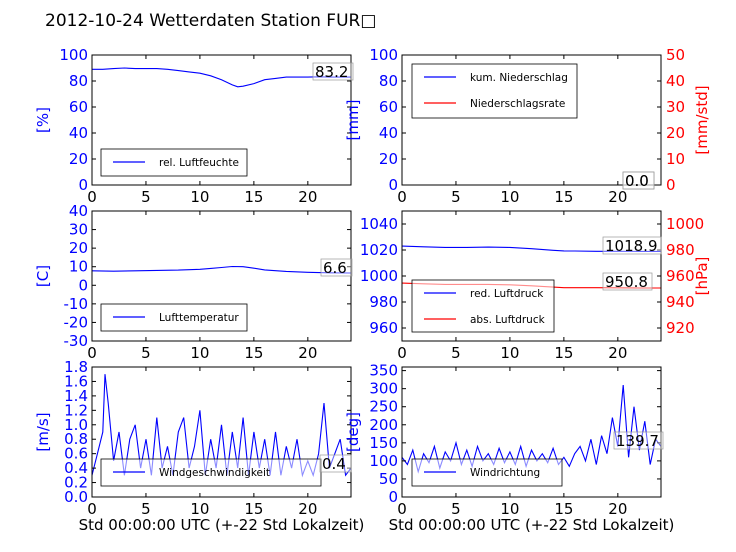 This screenshot has height=552, width=736. I want to click on y-tick-label: -10, so click(76, 304).